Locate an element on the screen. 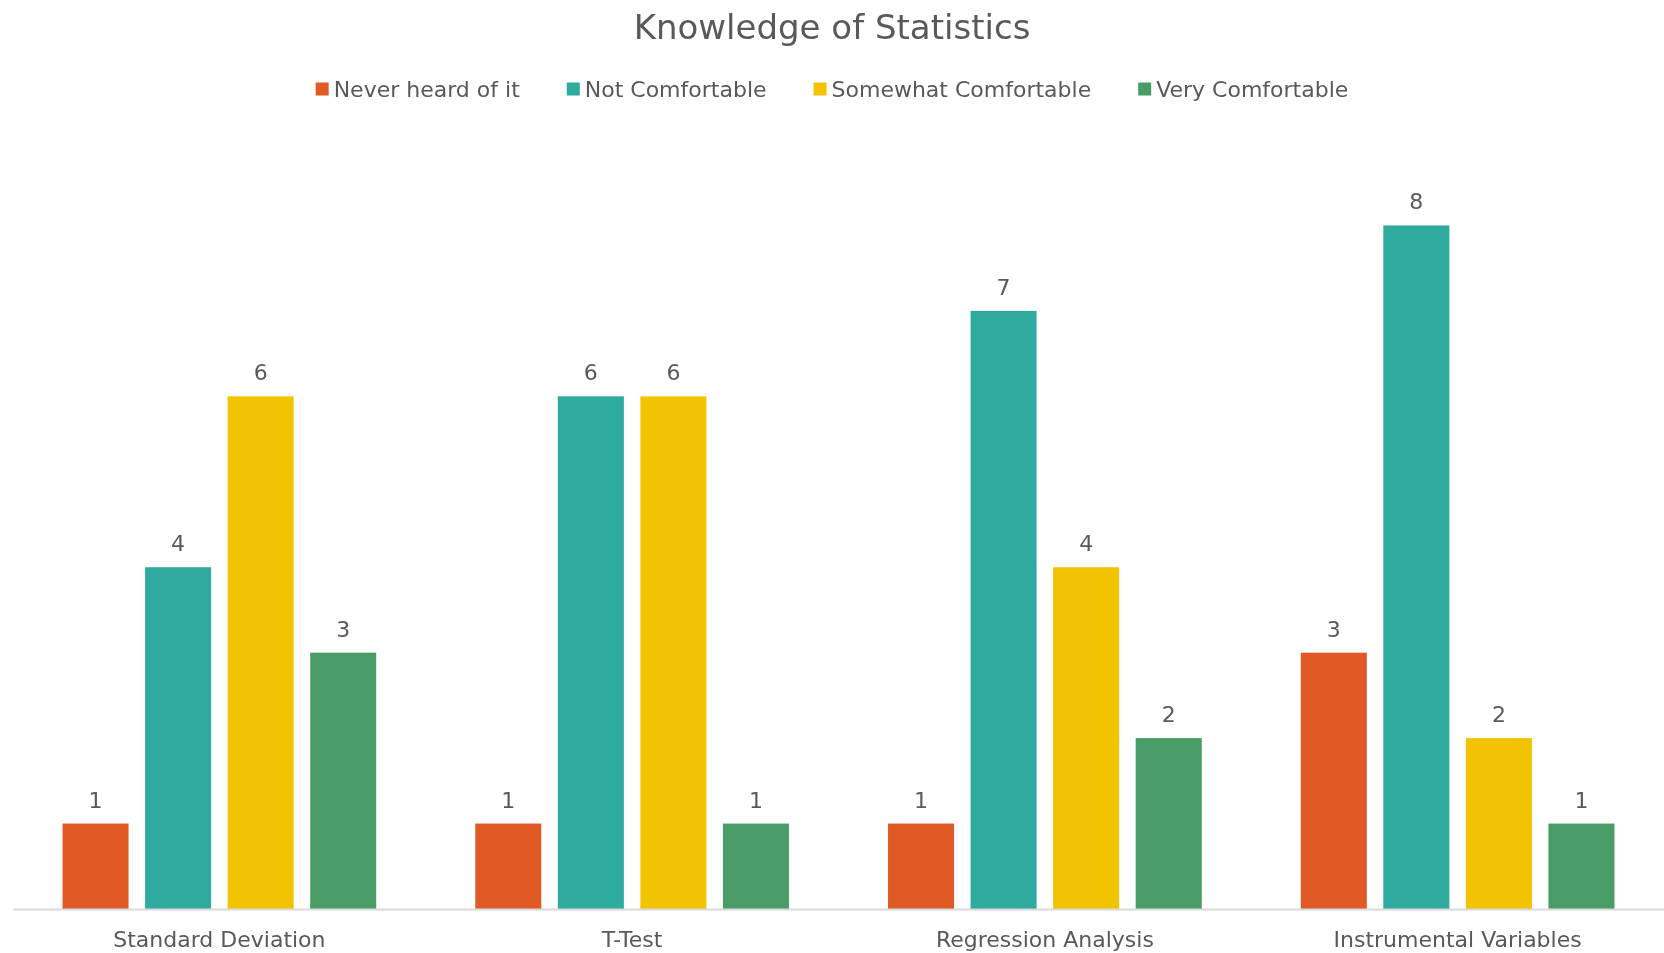 This screenshot has height=953, width=1664. legend-label: Never heard of it is located at coordinates (427, 89).